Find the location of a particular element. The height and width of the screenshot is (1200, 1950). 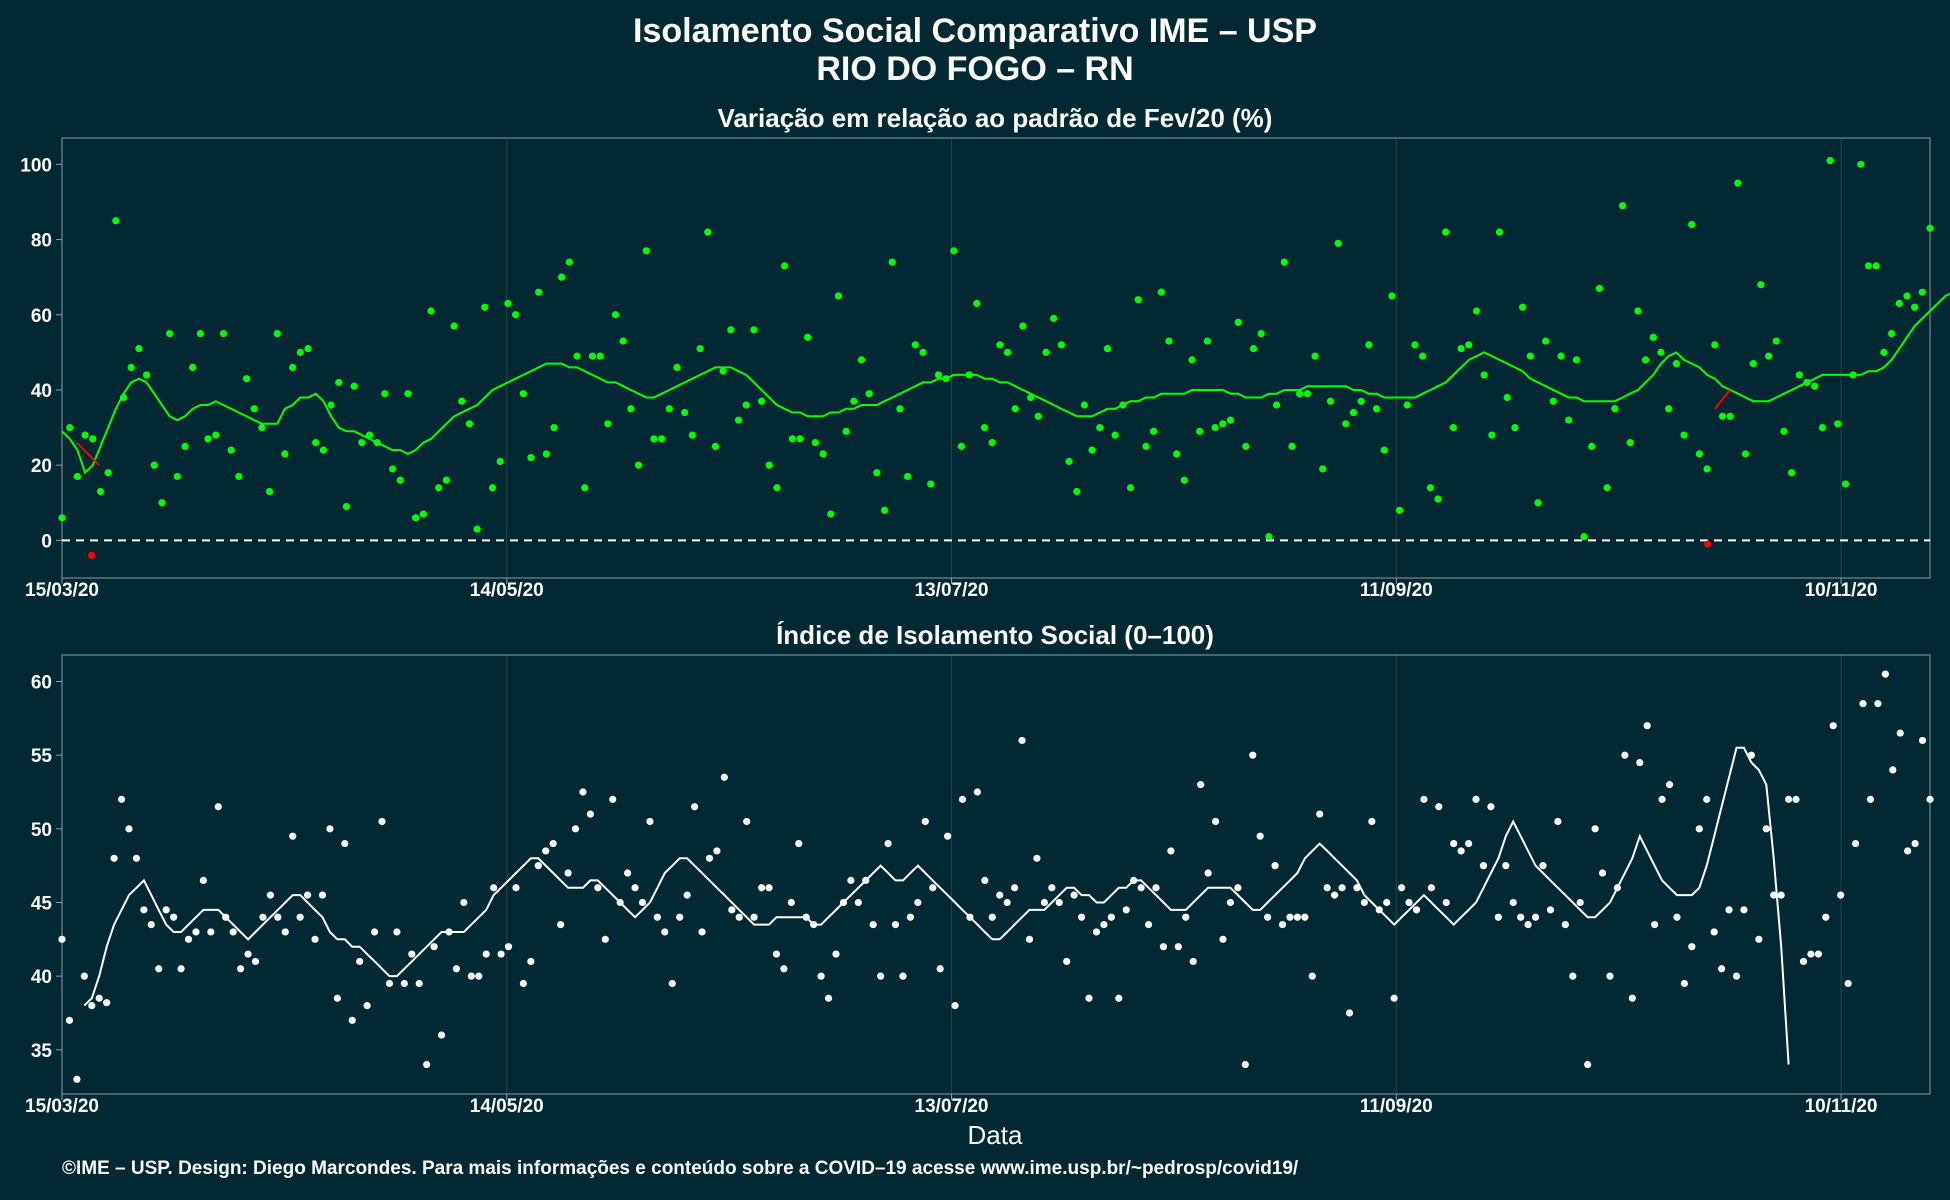

y-tick-label: 40 is located at coordinates (41, 391).